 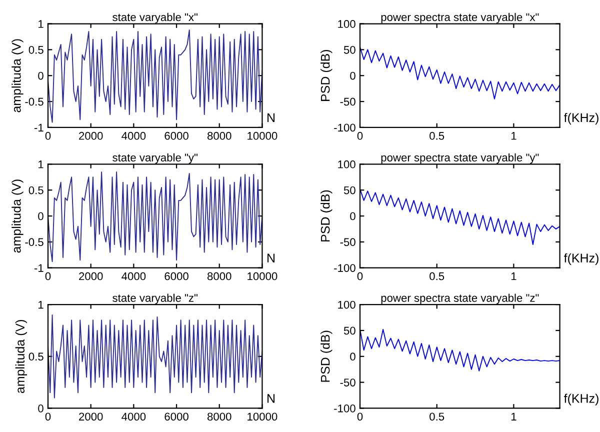 I want to click on chart-title: power spectra state varyable "y", so click(x=460, y=158).